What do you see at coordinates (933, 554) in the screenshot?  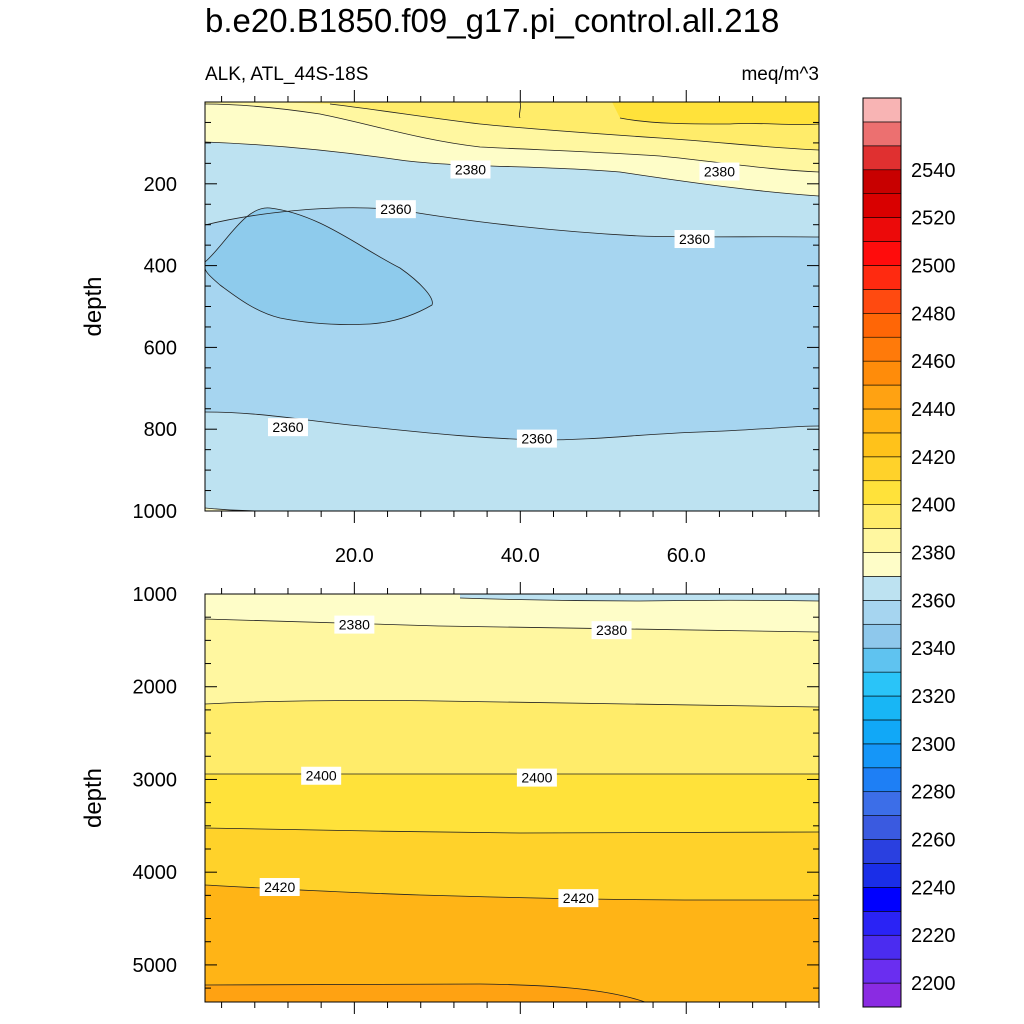 I see `colorbar-label: 2380` at bounding box center [933, 554].